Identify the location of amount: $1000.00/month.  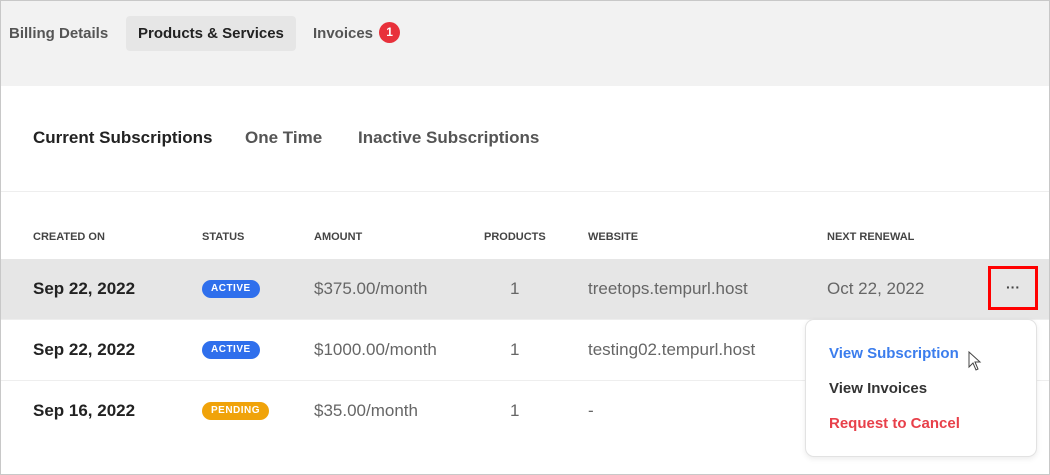
(375, 349).